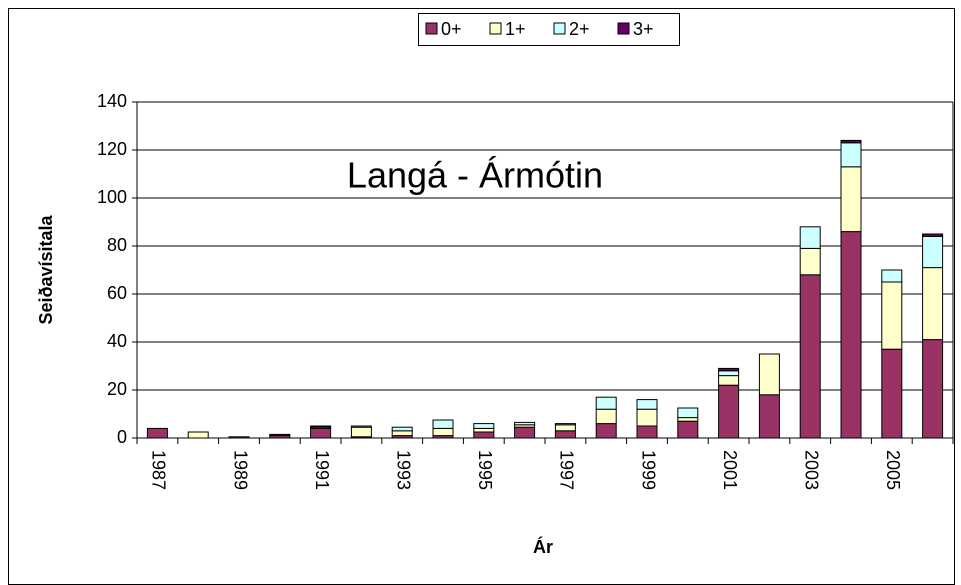 The width and height of the screenshot is (961, 585). What do you see at coordinates (643, 29) in the screenshot?
I see `legend-label: 3+` at bounding box center [643, 29].